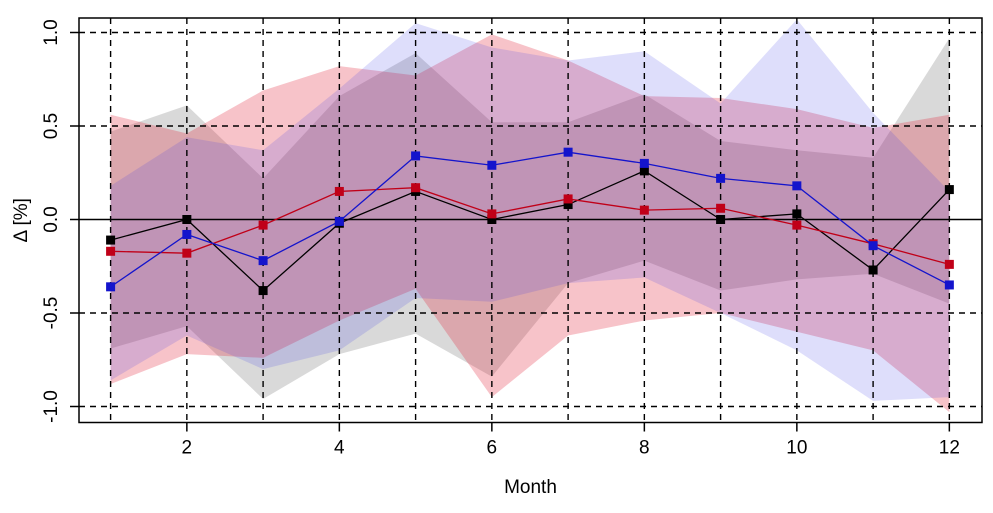 The height and width of the screenshot is (513, 993). What do you see at coordinates (187, 448) in the screenshot?
I see `x-tick-label: 2` at bounding box center [187, 448].